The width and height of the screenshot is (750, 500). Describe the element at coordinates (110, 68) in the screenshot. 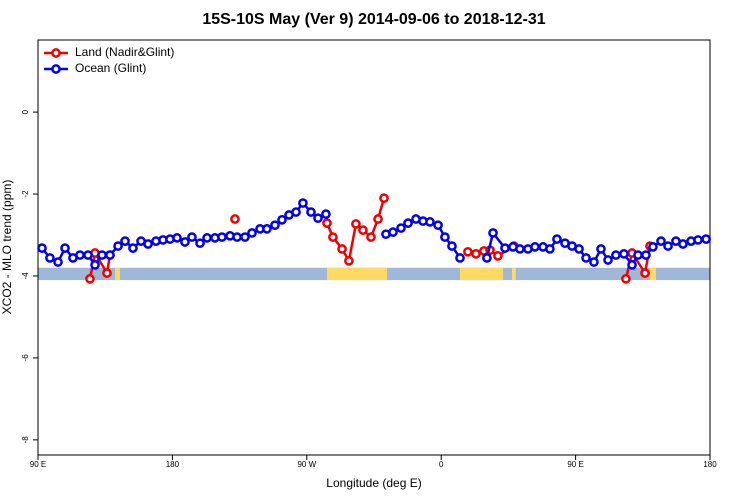

I see `legend-label: Ocean (Glint)` at that location.